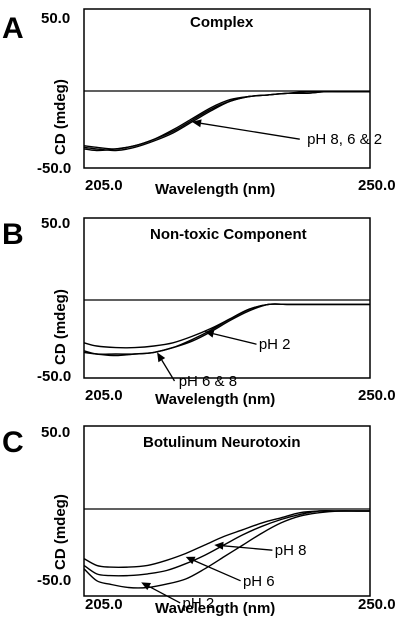  Describe the element at coordinates (13, 234) in the screenshot. I see `panel-letter: B` at that location.